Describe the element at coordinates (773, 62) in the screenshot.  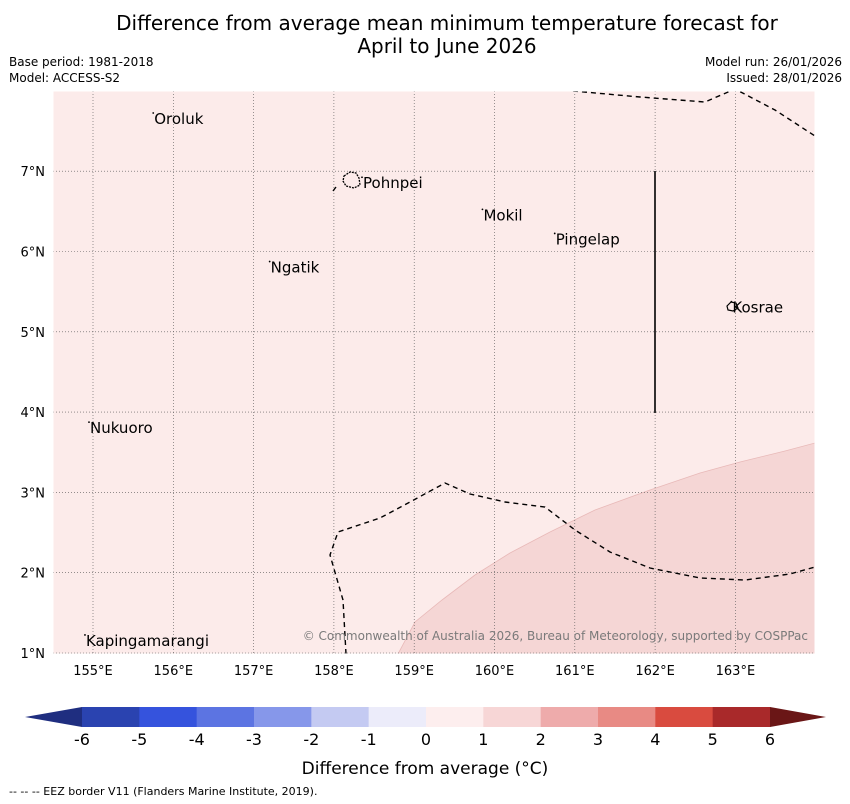
I see `model-run: Model run: 26/01/2026` at that location.